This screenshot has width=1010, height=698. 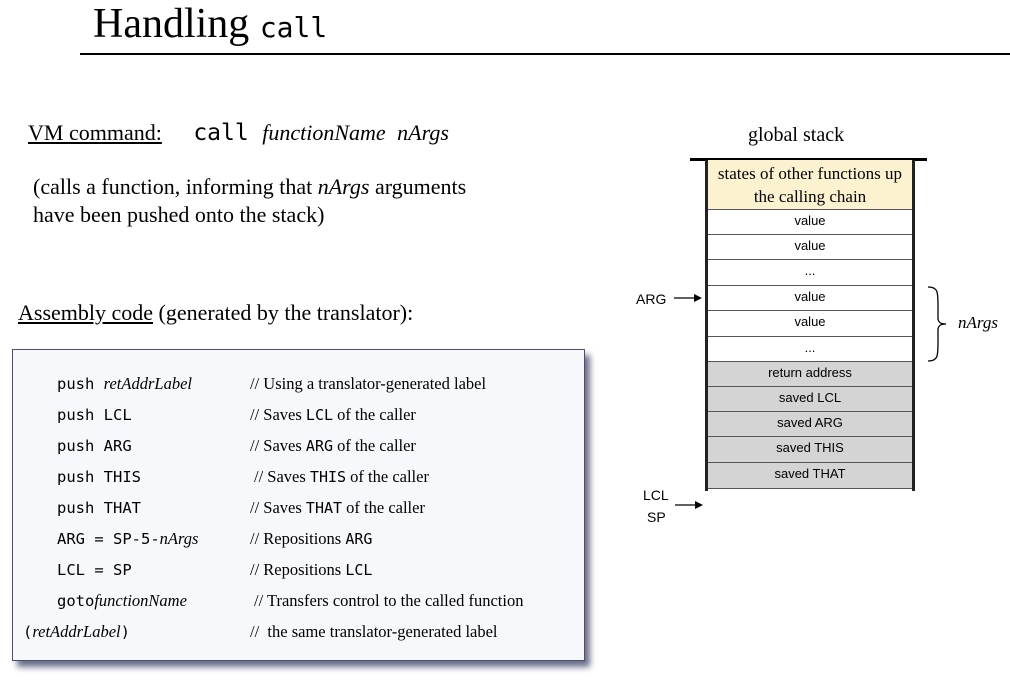 What do you see at coordinates (545, 54) in the screenshot?
I see `title-divider` at bounding box center [545, 54].